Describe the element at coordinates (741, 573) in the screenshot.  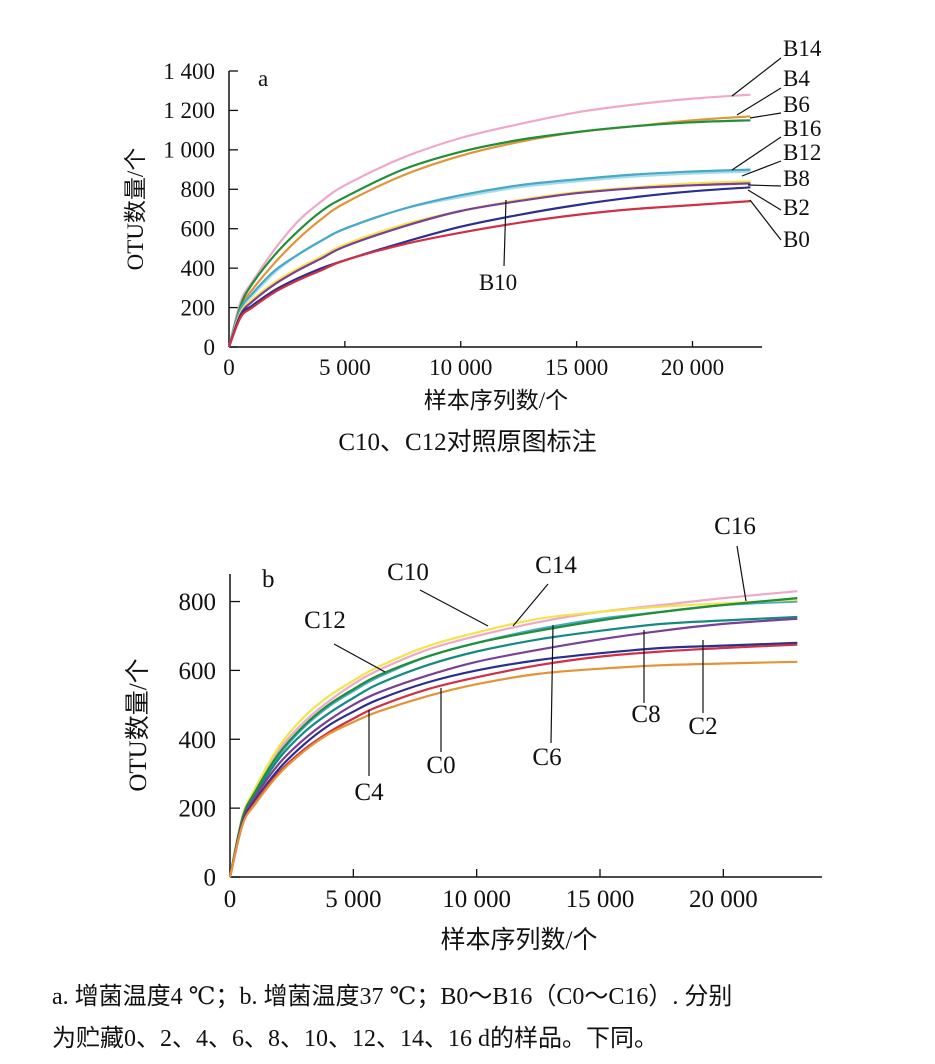
I see `leader-line-c16` at that location.